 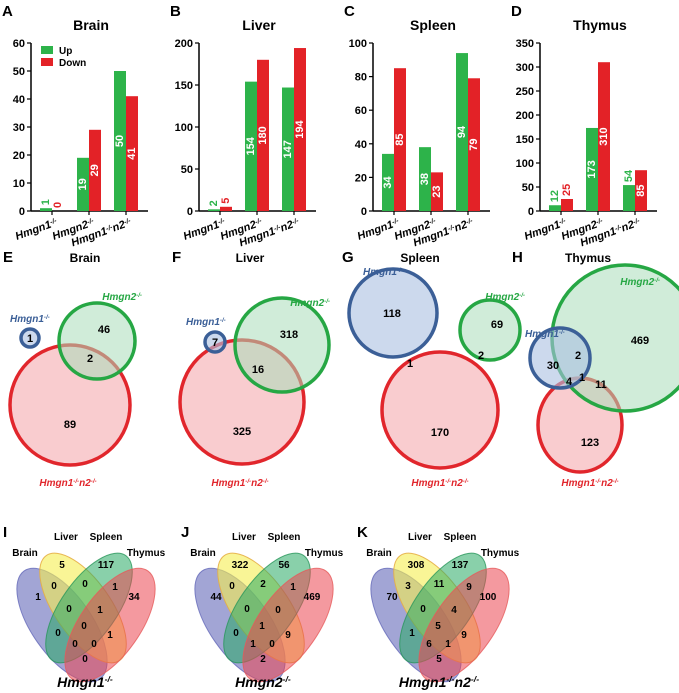 I want to click on region-count: 469, so click(x=312, y=597).